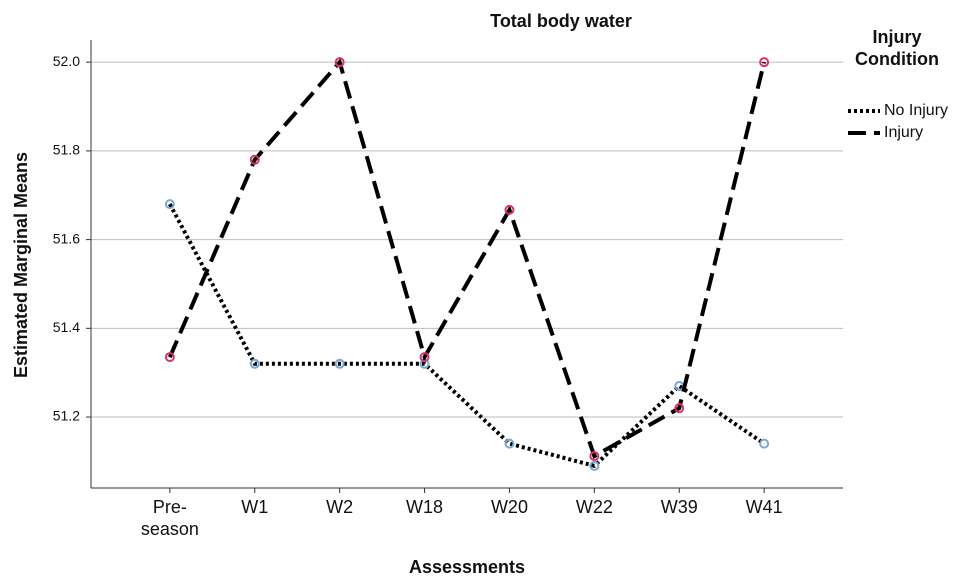  I want to click on x-tick-label: W22, so click(594, 507).